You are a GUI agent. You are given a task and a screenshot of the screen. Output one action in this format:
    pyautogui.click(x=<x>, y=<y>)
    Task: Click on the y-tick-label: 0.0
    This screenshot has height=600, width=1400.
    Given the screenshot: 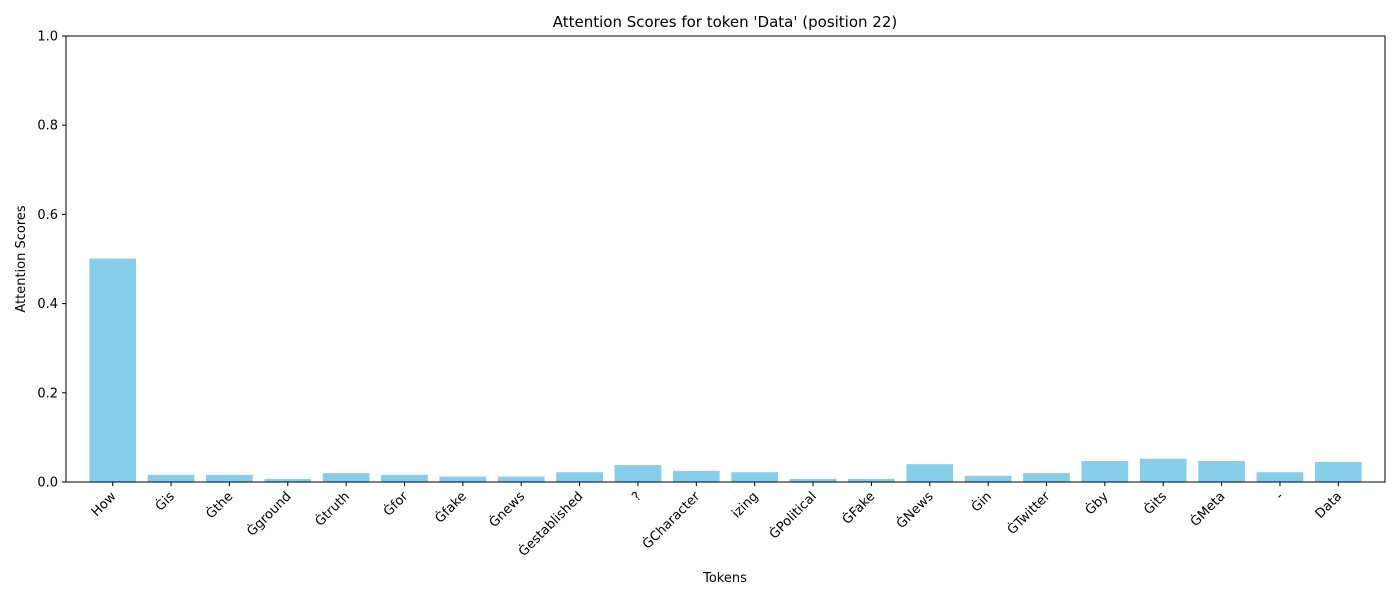 What is the action you would take?
    pyautogui.click(x=47, y=483)
    